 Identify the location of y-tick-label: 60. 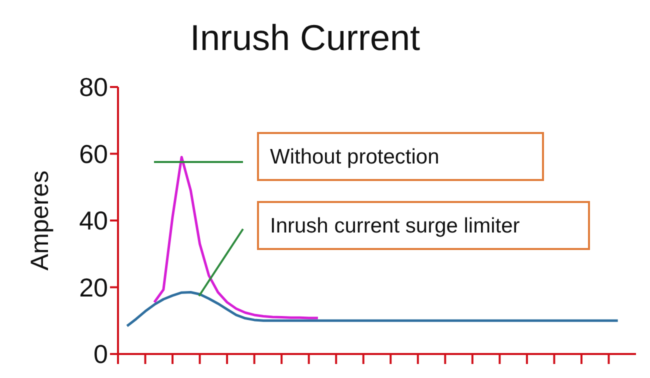
(93, 153).